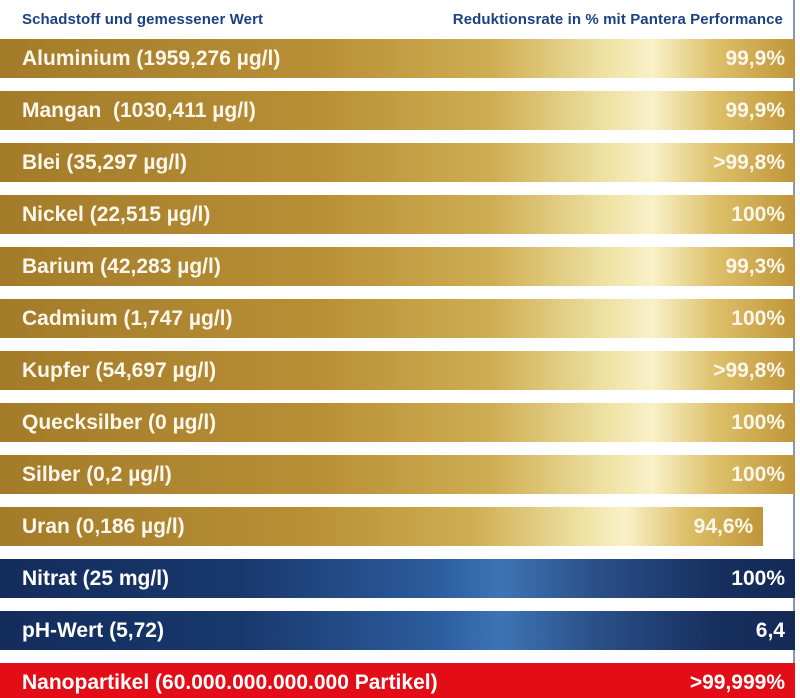 The image size is (800, 698). I want to click on reduction-value: 99,3%, so click(755, 266).